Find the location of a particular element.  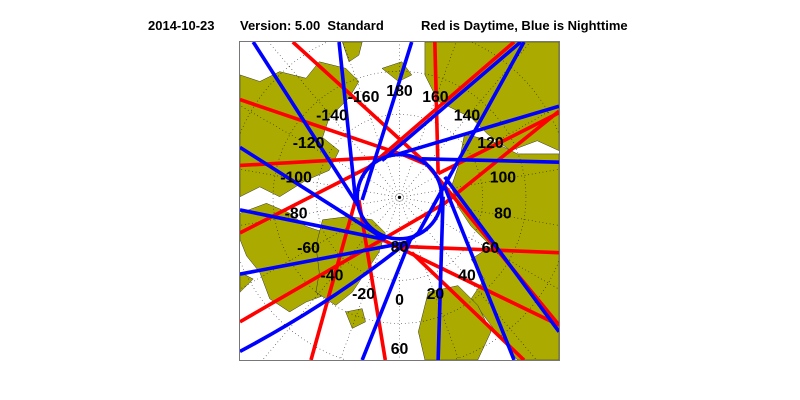

north-pole-marker is located at coordinates (399, 197).